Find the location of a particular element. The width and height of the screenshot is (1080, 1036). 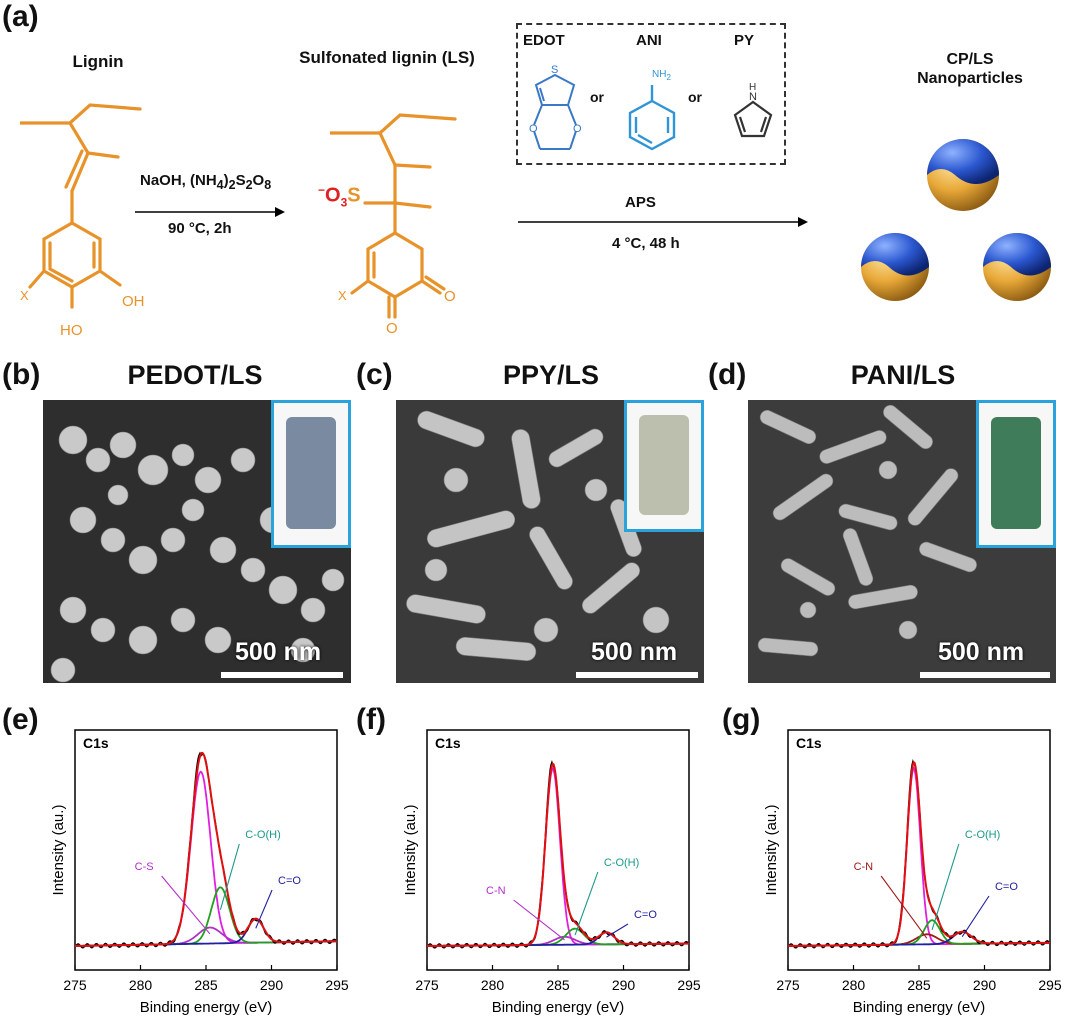

vial-pedot is located at coordinates (311, 473).